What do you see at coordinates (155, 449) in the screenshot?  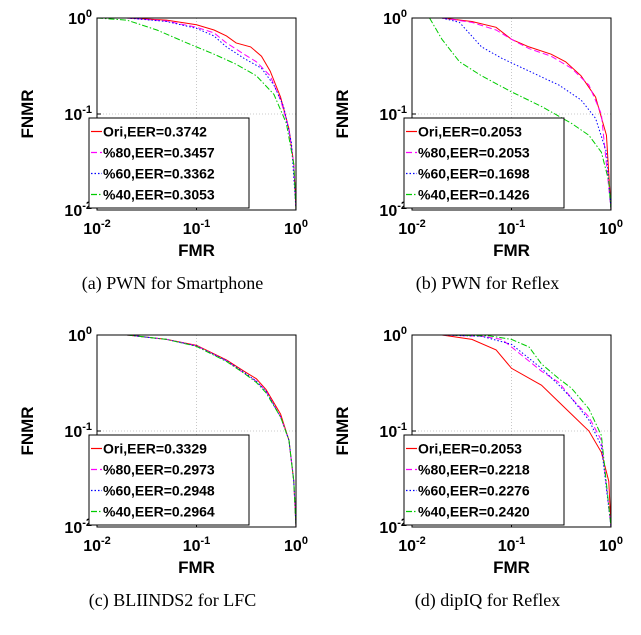 I see `legend-label: Ori,EER=0.3329` at bounding box center [155, 449].